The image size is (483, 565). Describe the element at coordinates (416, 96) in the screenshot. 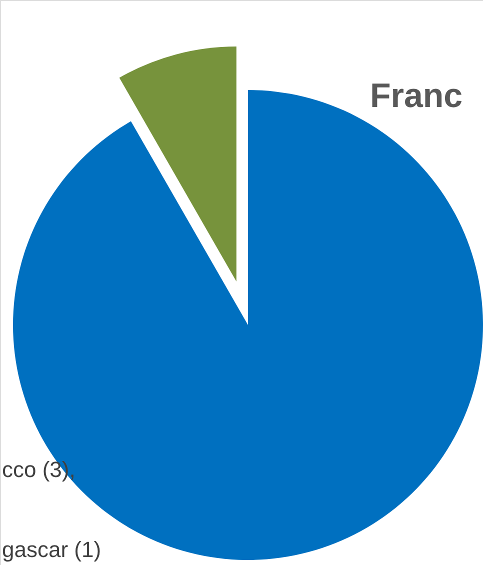

I see `text: Franc` at that location.